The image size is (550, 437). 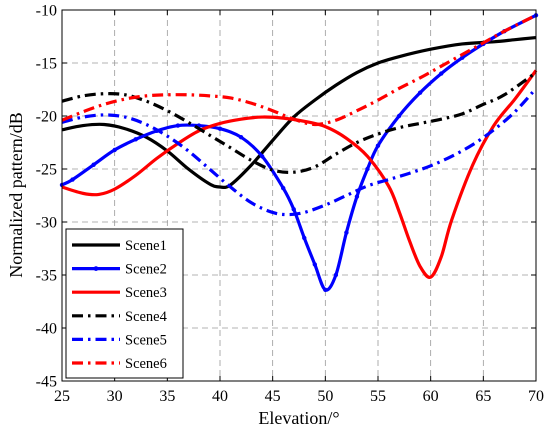 I want to click on legend-label-scene1: Scene1, so click(x=146, y=246).